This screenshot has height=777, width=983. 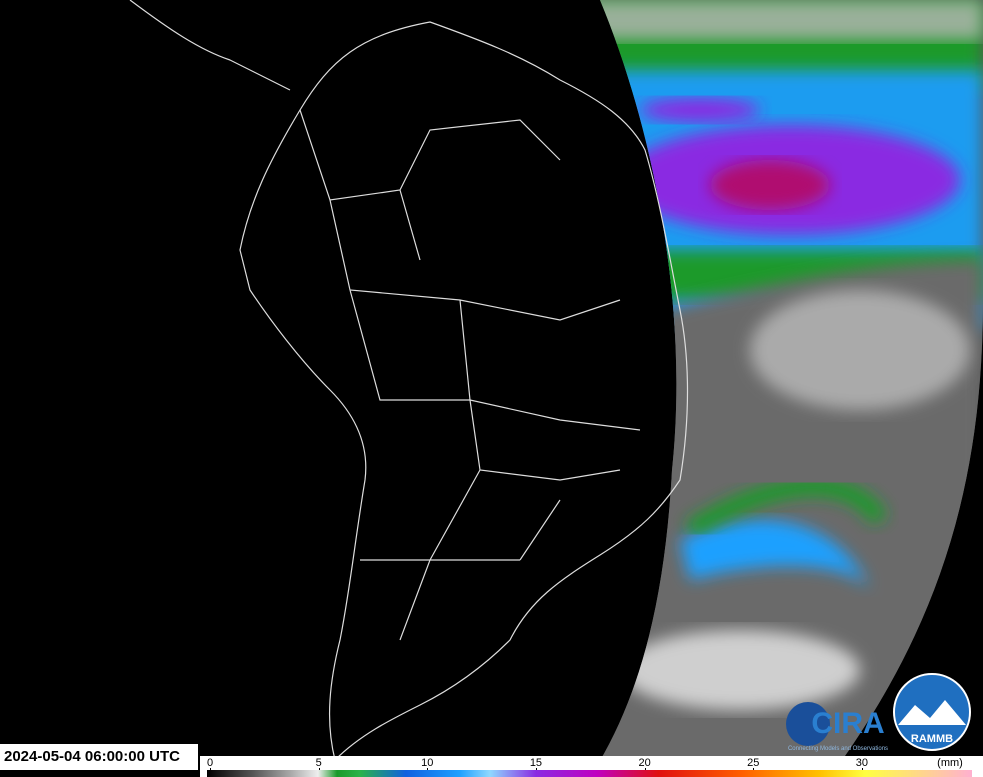 What do you see at coordinates (838, 749) in the screenshot?
I see `cira-tagline: Connecting Models and Observations` at bounding box center [838, 749].